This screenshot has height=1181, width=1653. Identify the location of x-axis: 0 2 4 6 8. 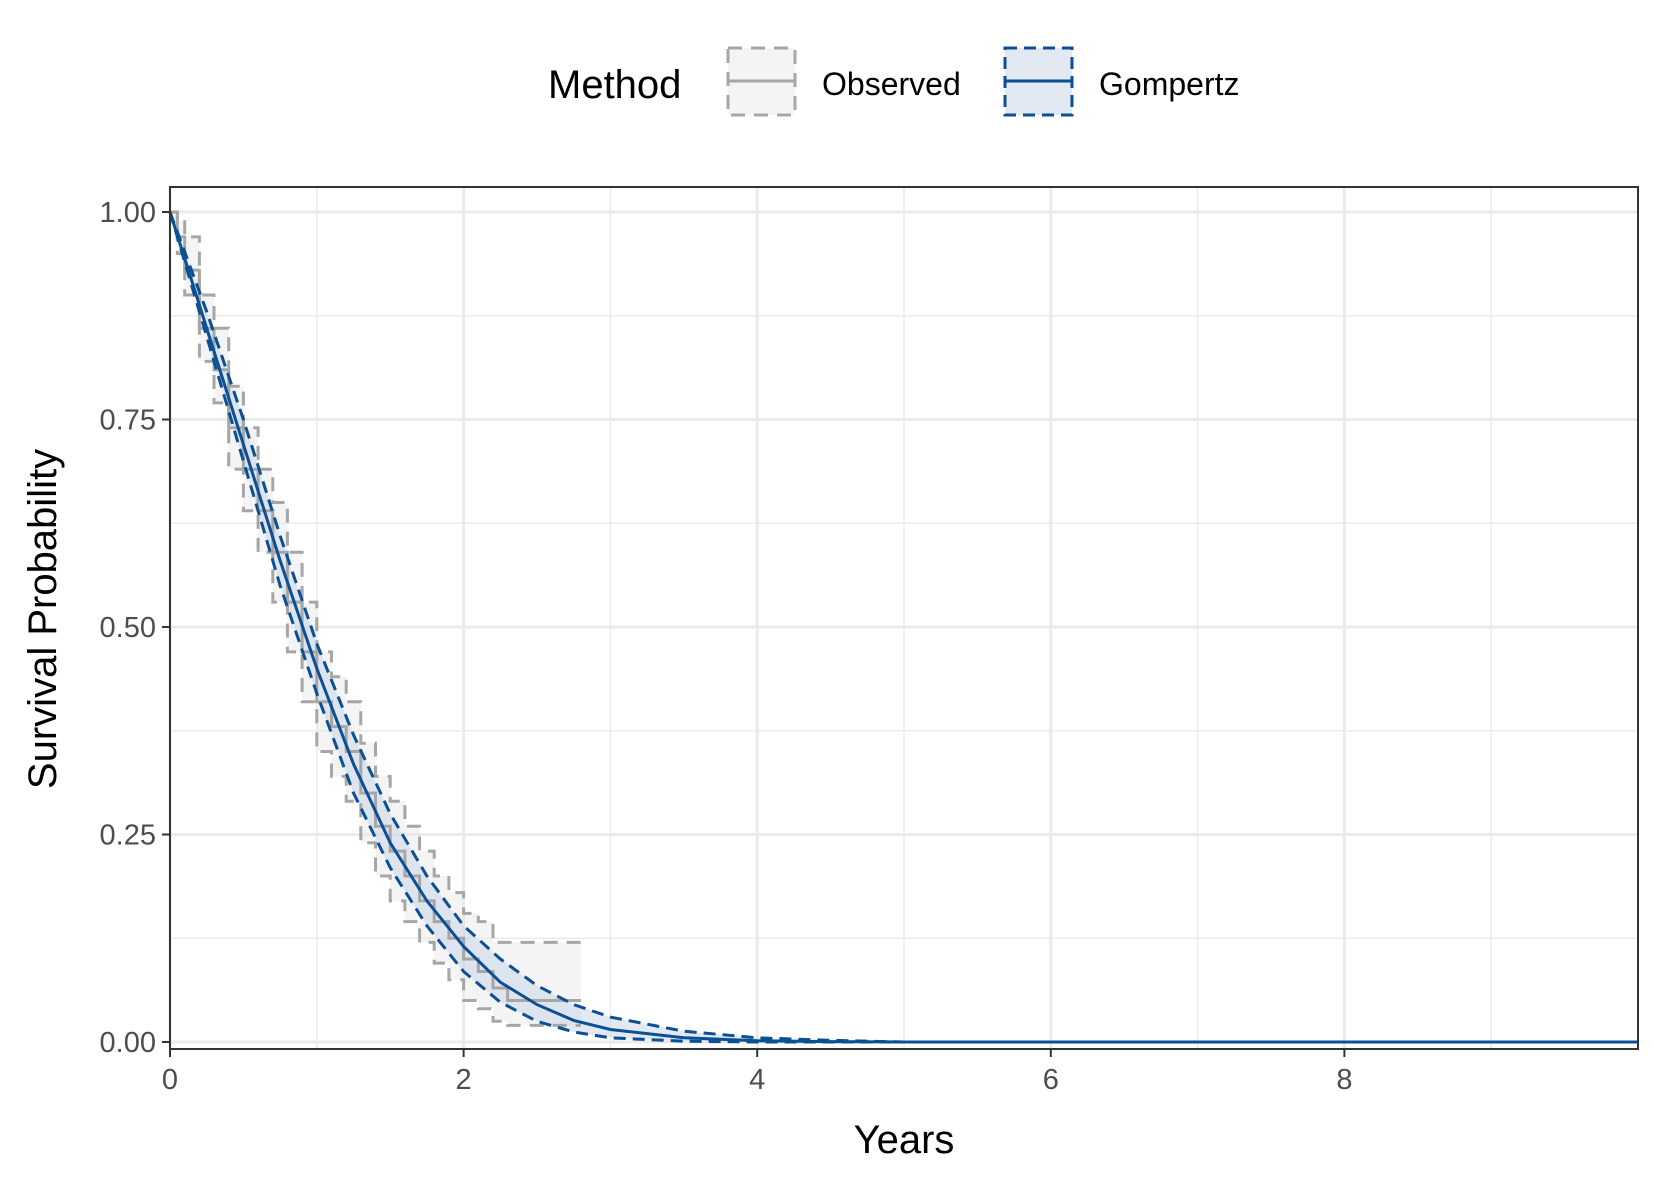
(757, 1072).